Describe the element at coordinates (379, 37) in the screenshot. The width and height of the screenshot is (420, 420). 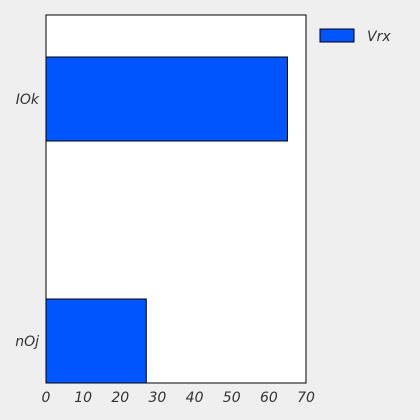
I see `legend-label-Vrx: Vrx` at that location.